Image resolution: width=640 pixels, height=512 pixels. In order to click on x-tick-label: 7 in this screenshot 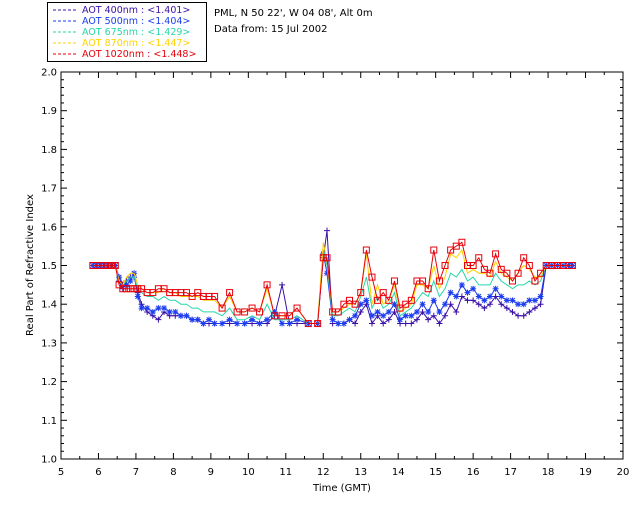, I will do `click(136, 472)`.